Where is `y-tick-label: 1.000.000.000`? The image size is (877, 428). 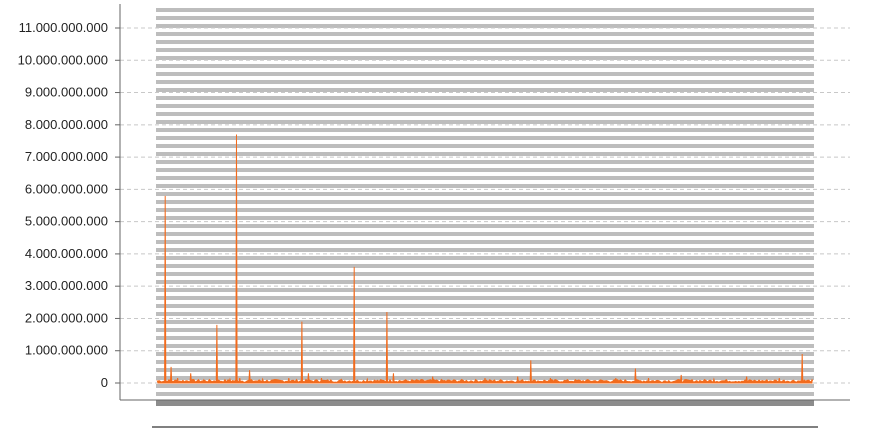
y-tick-label: 1.000.000.000 is located at coordinates (66, 350).